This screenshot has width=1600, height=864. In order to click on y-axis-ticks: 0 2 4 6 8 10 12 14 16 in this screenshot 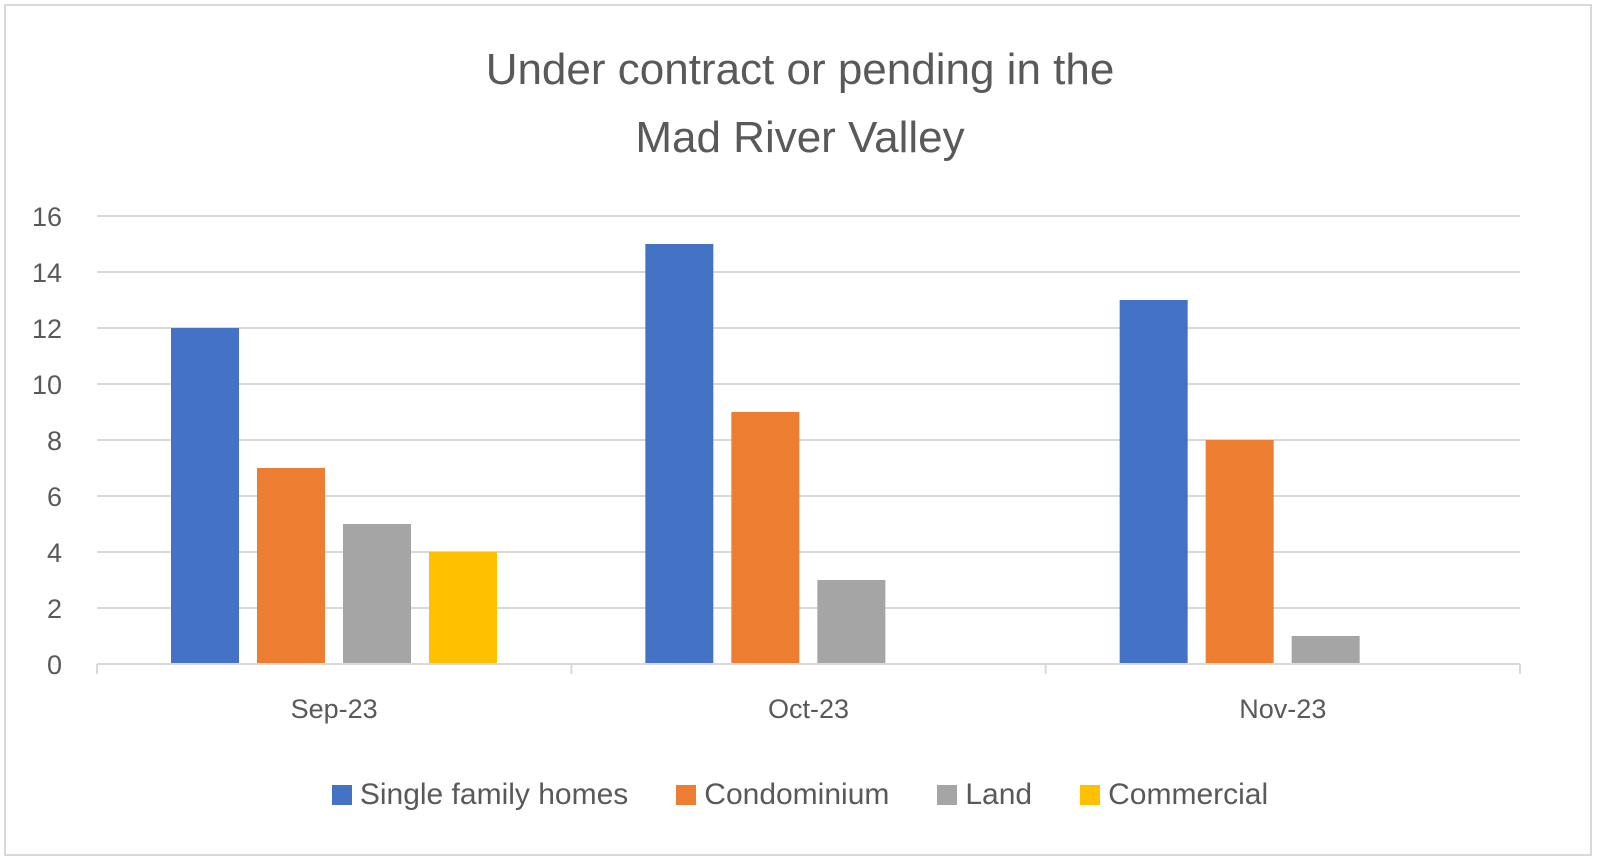, I will do `click(47, 441)`.